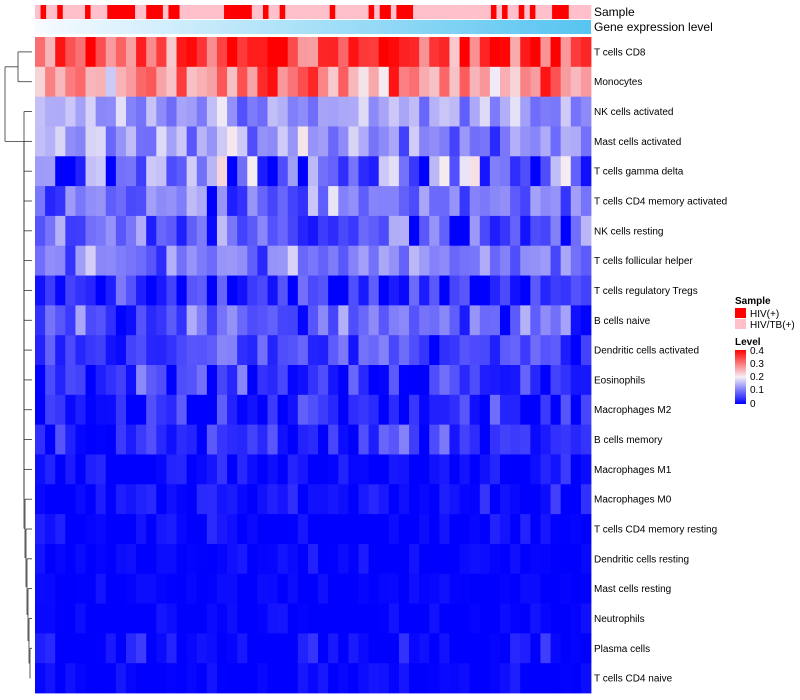 This screenshot has width=800, height=700. I want to click on row-label: T cells CD4 memory activated, so click(660, 202).